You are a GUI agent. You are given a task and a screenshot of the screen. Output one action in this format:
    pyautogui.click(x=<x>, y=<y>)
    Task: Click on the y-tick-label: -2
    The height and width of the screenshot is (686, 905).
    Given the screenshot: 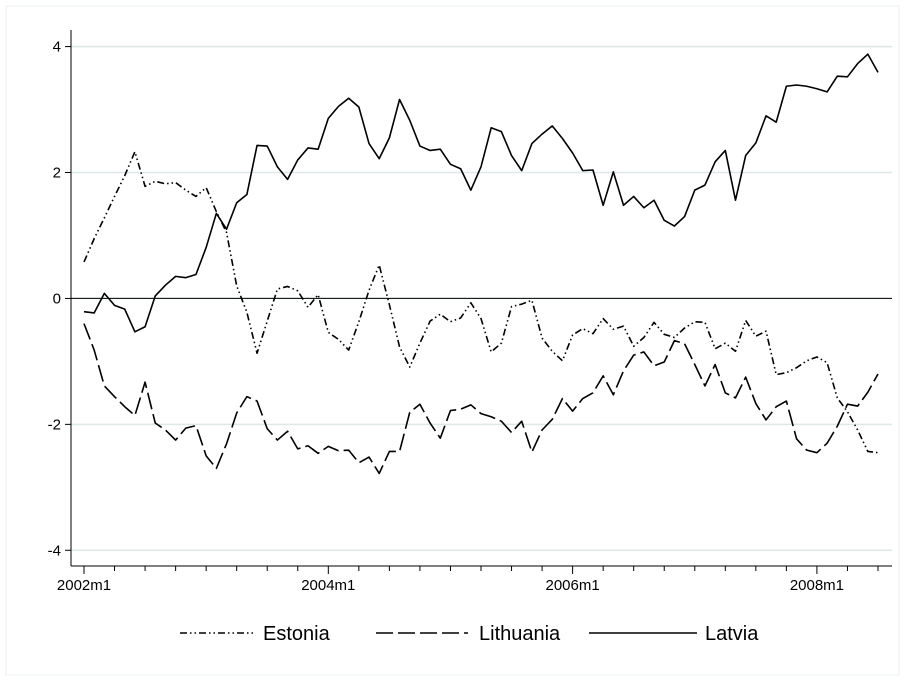 What is the action you would take?
    pyautogui.click(x=54, y=424)
    